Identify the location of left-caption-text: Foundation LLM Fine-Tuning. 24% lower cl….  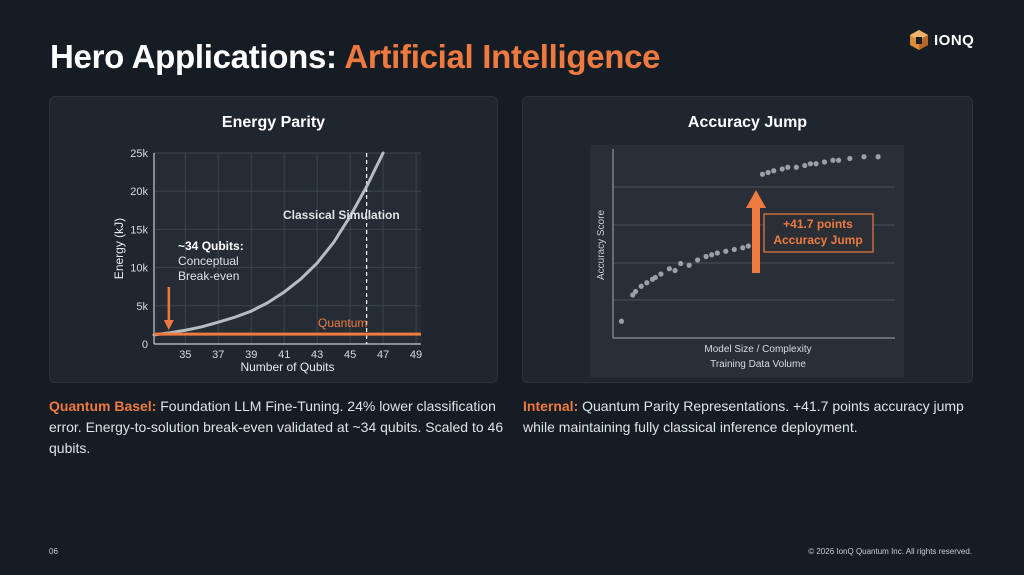
(276, 427).